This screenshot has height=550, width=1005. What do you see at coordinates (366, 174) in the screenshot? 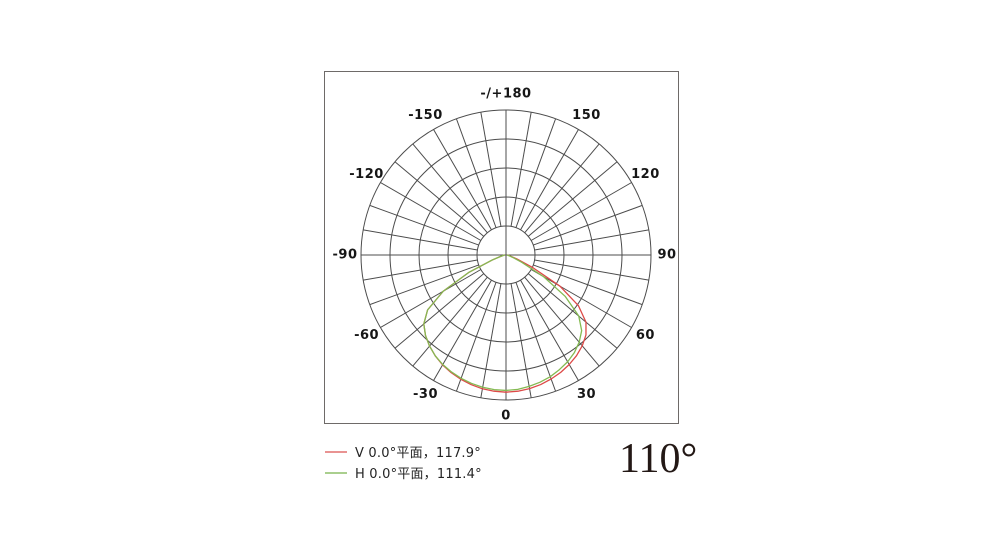
I see `angle-label: -120` at bounding box center [366, 174].